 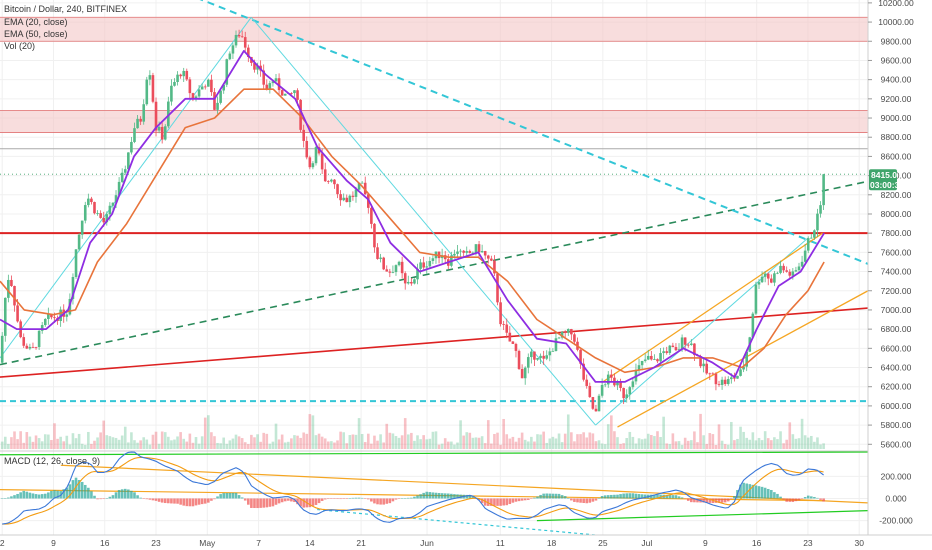 I want to click on legend-ema20: EMA (20, close), so click(x=36, y=22).